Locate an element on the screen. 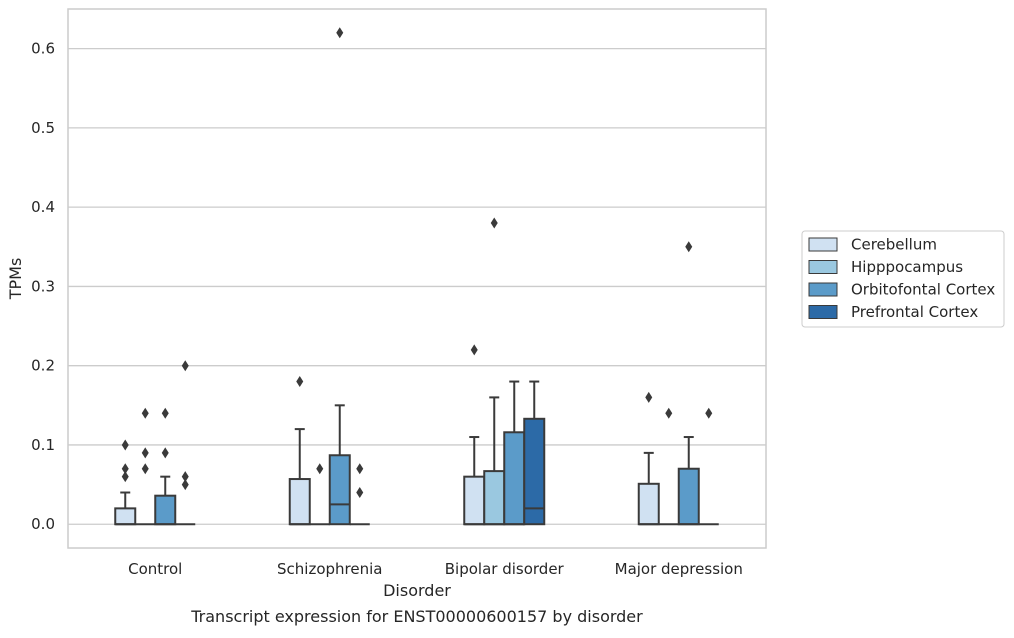  x-axis-label: Disorder is located at coordinates (417, 590).